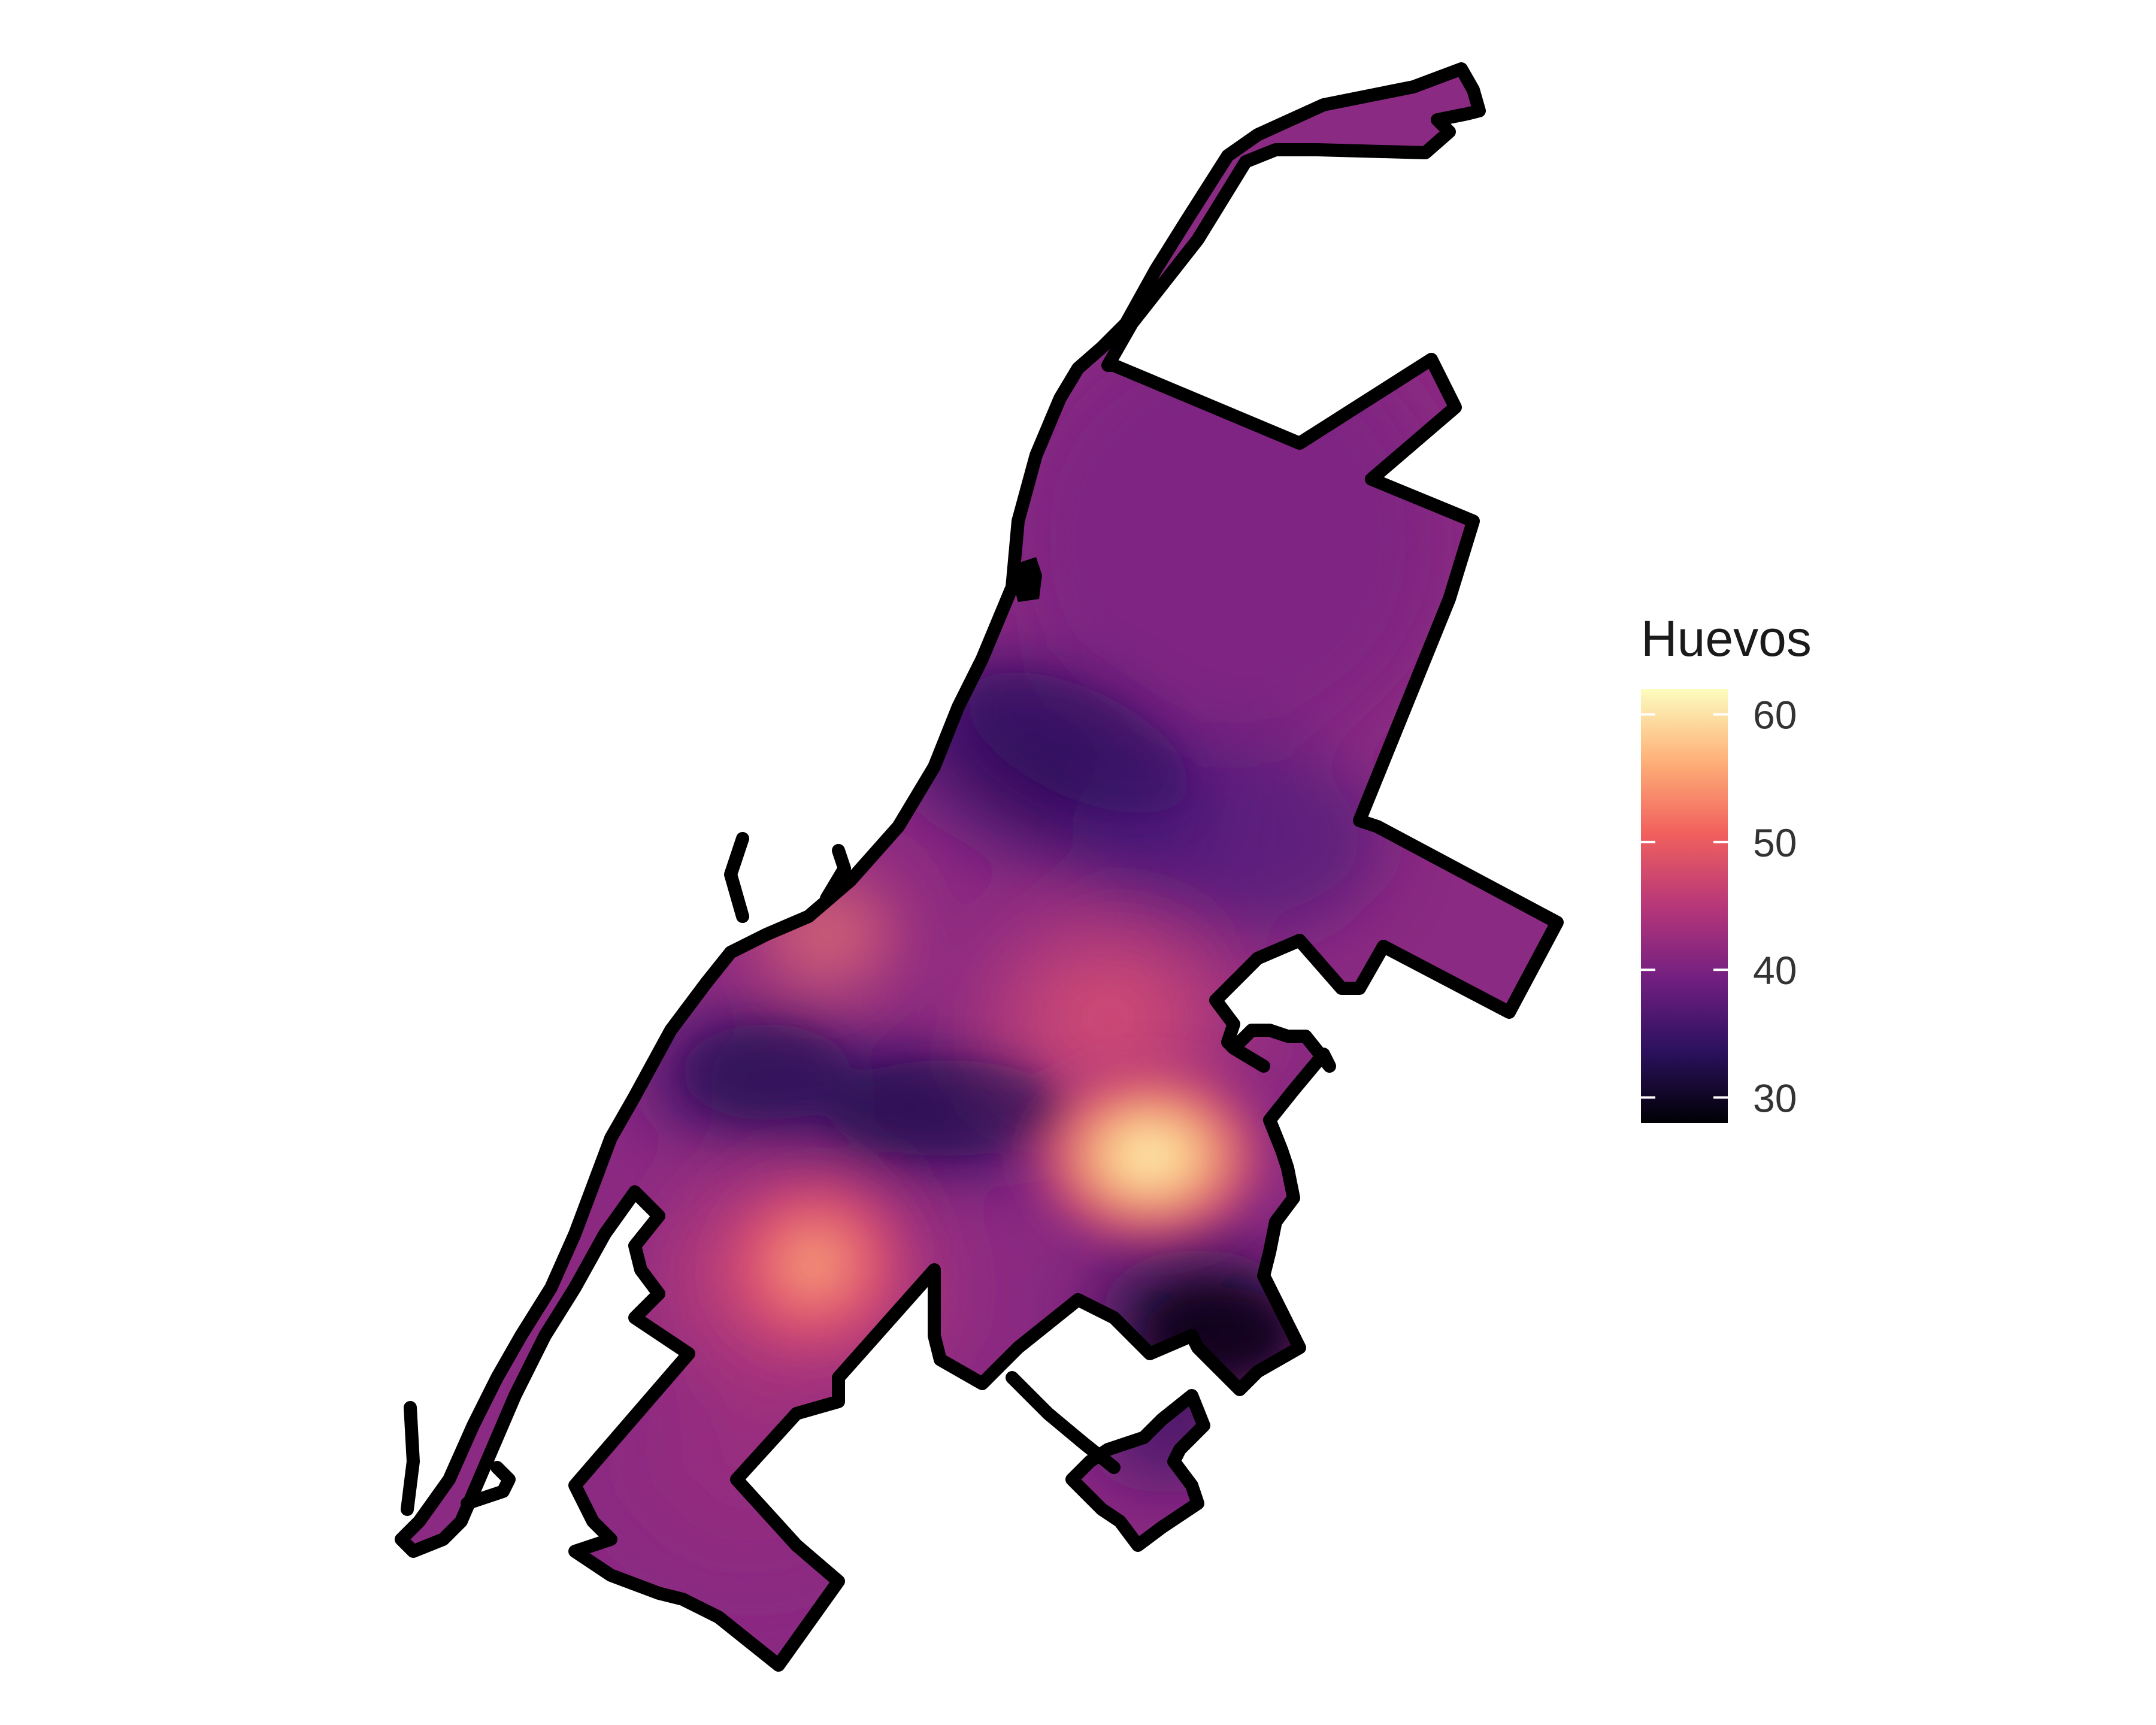  I want to click on legend: Huevos 30 40 50 60, so click(1726, 866).